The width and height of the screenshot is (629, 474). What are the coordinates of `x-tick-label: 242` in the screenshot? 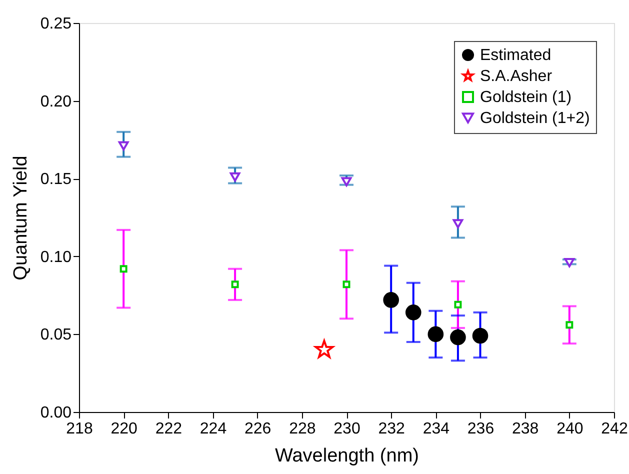 It's located at (614, 429).